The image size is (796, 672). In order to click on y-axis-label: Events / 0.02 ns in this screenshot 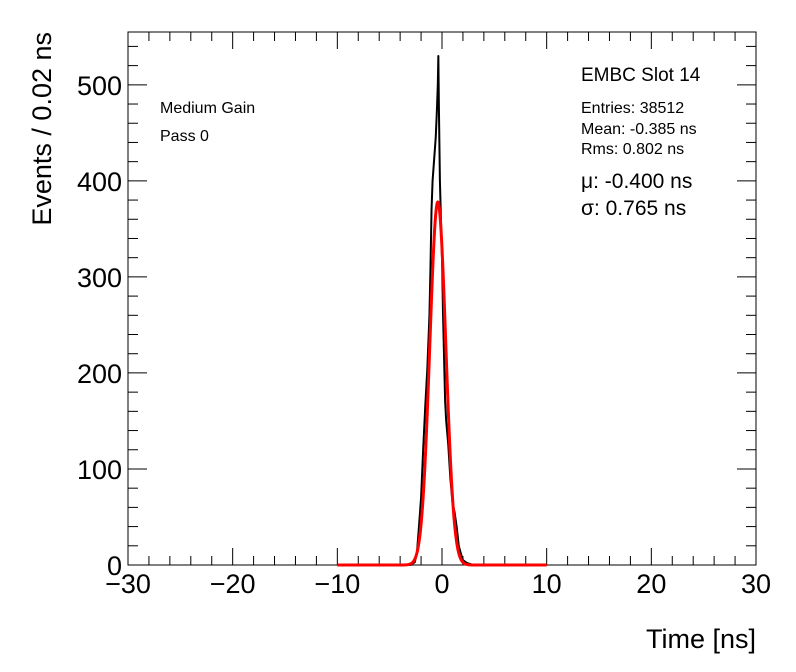, I will do `click(42, 129)`.